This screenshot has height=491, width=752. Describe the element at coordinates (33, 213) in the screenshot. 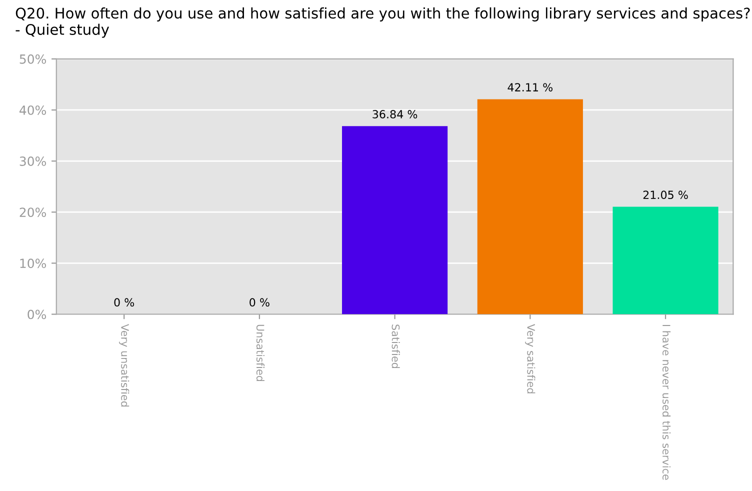

I see `y-tick-label: 20%` at that location.